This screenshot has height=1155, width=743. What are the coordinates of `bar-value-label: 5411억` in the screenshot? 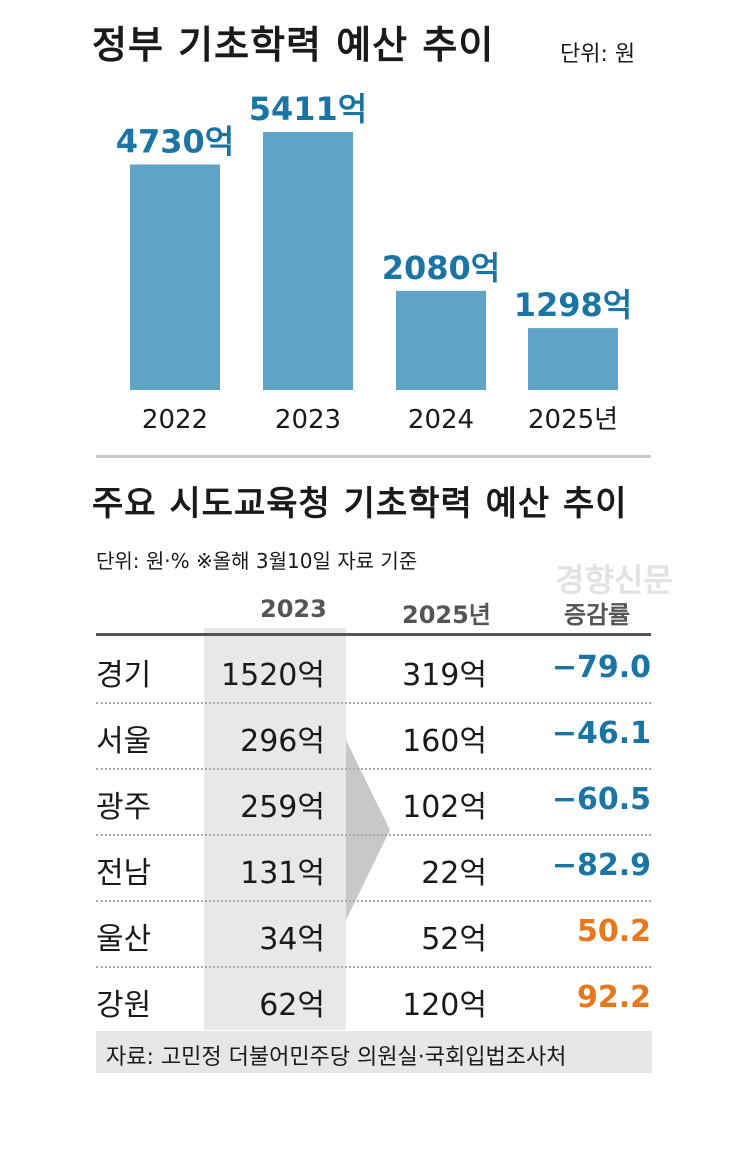 It's located at (308, 109).